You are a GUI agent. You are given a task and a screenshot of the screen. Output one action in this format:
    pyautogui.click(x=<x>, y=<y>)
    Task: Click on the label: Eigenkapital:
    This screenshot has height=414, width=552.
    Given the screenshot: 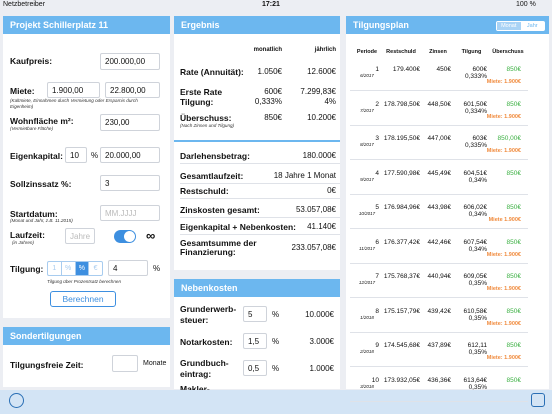 What is the action you would take?
    pyautogui.click(x=36, y=156)
    